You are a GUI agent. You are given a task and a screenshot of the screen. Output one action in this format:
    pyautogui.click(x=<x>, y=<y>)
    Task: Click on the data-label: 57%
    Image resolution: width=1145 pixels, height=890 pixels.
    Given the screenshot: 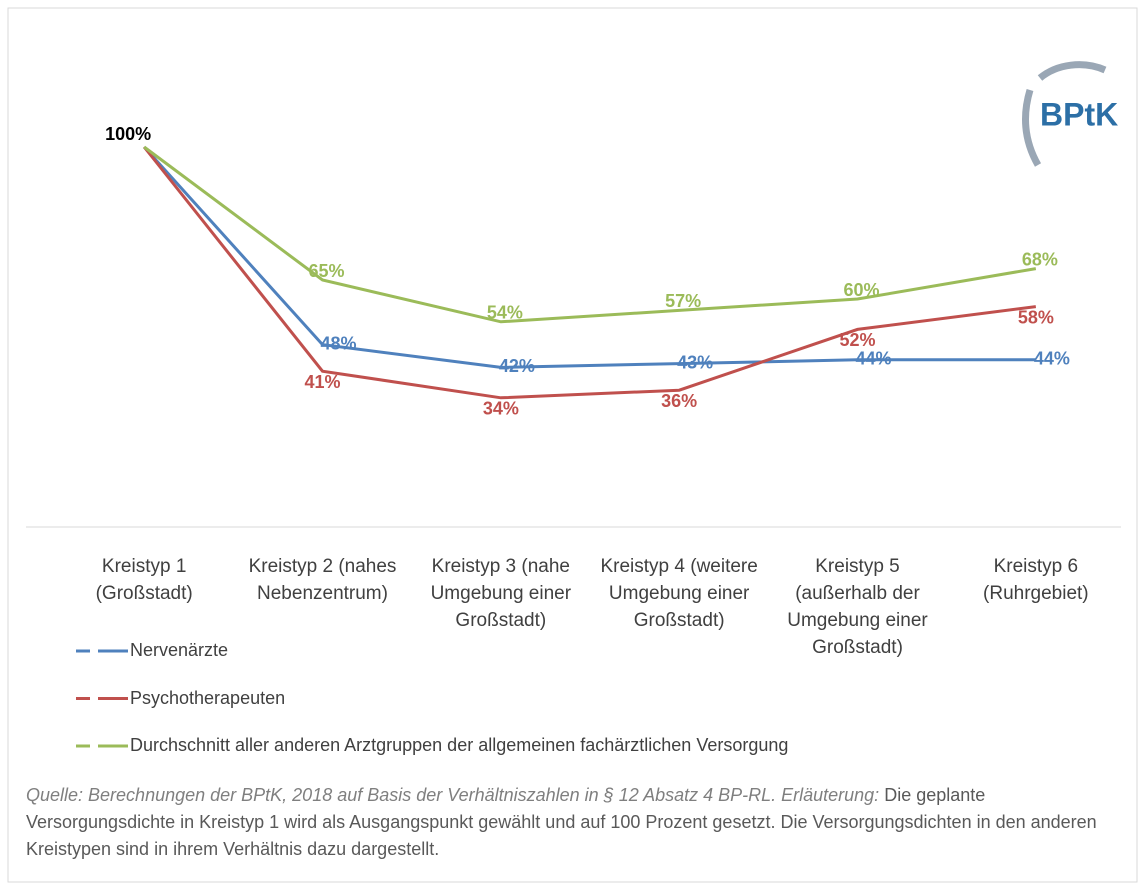 What is the action you would take?
    pyautogui.click(x=683, y=301)
    